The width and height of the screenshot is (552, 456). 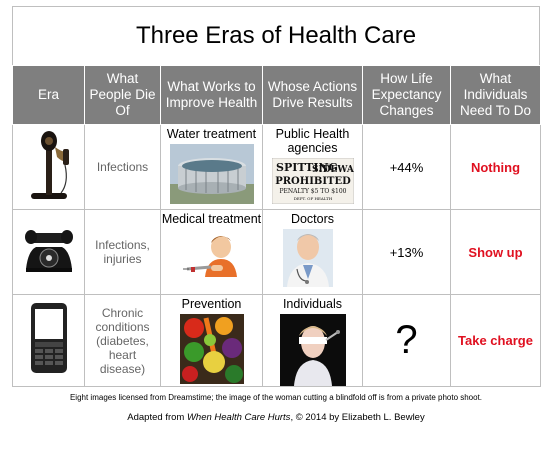 I want to click on whose-label: Public Health agencies, so click(x=312, y=141).